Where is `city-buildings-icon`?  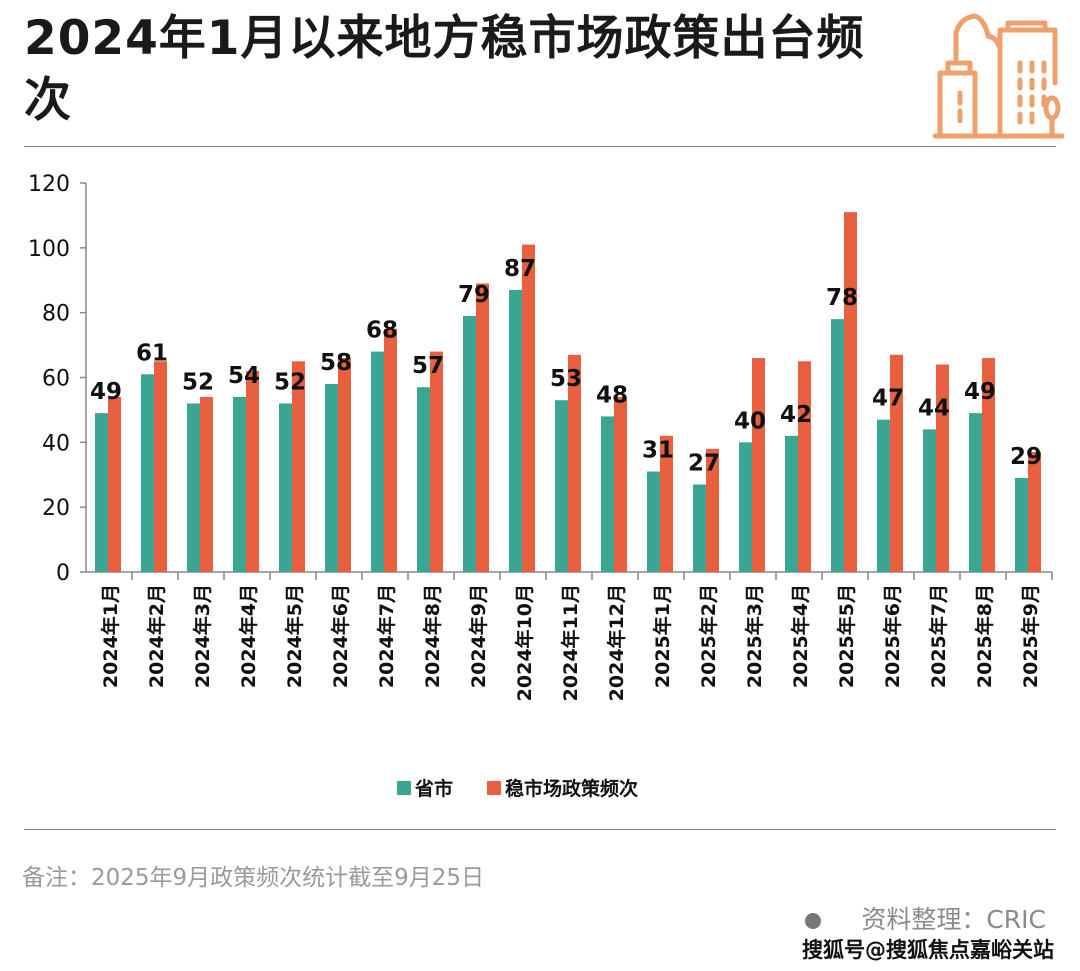
city-buildings-icon is located at coordinates (998, 76).